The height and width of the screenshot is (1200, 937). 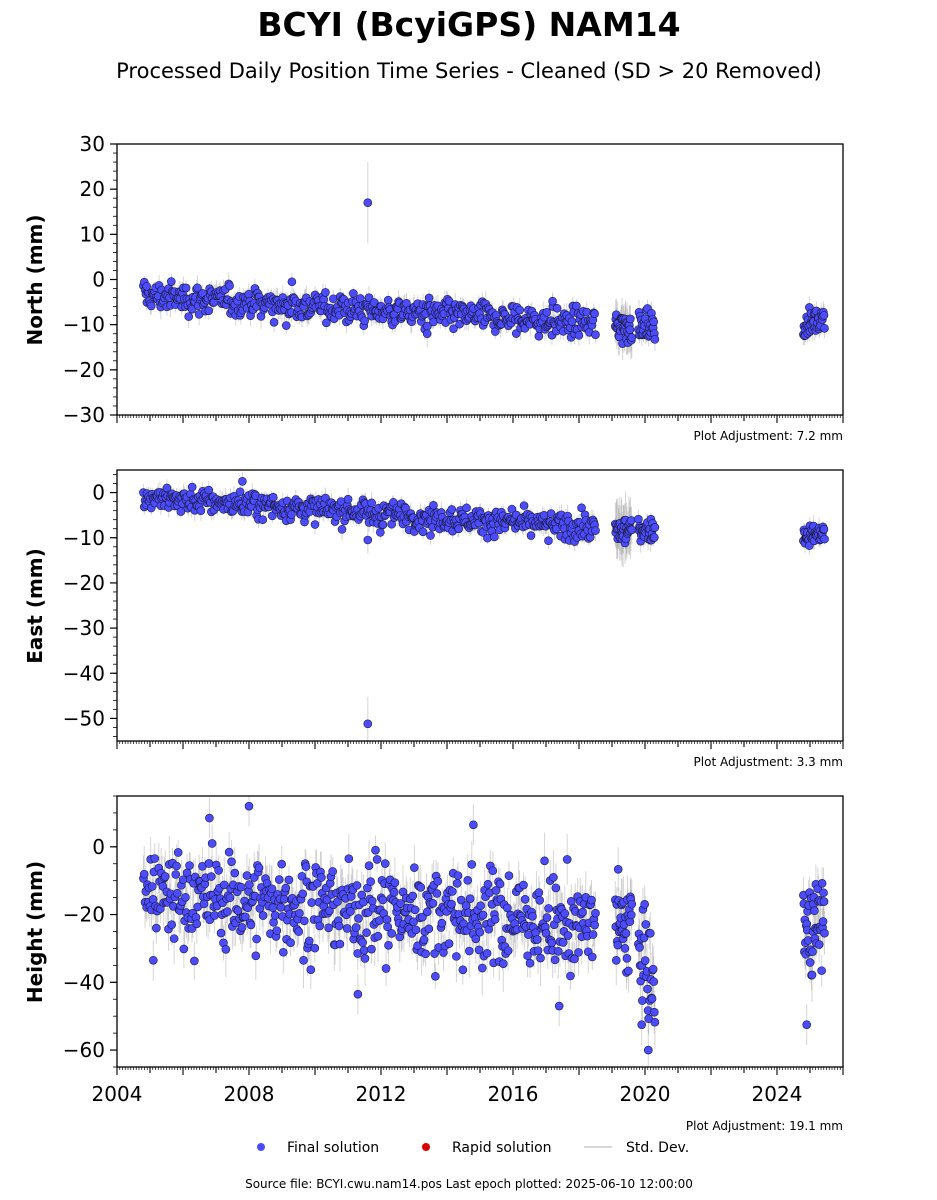 What do you see at coordinates (92, 189) in the screenshot?
I see `north-ytick-label: 20` at bounding box center [92, 189].